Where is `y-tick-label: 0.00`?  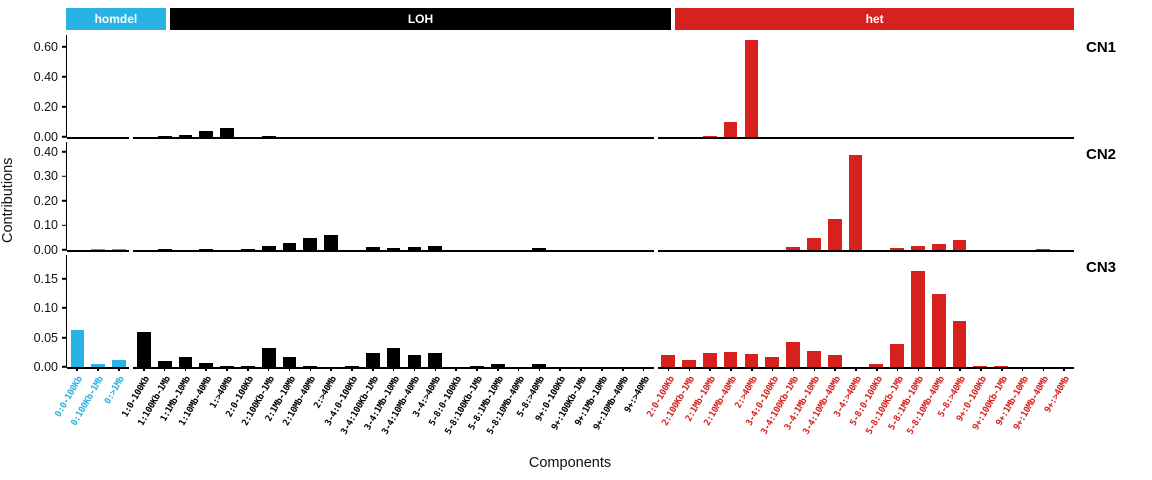 y-tick-label: 0.00 is located at coordinates (45, 137).